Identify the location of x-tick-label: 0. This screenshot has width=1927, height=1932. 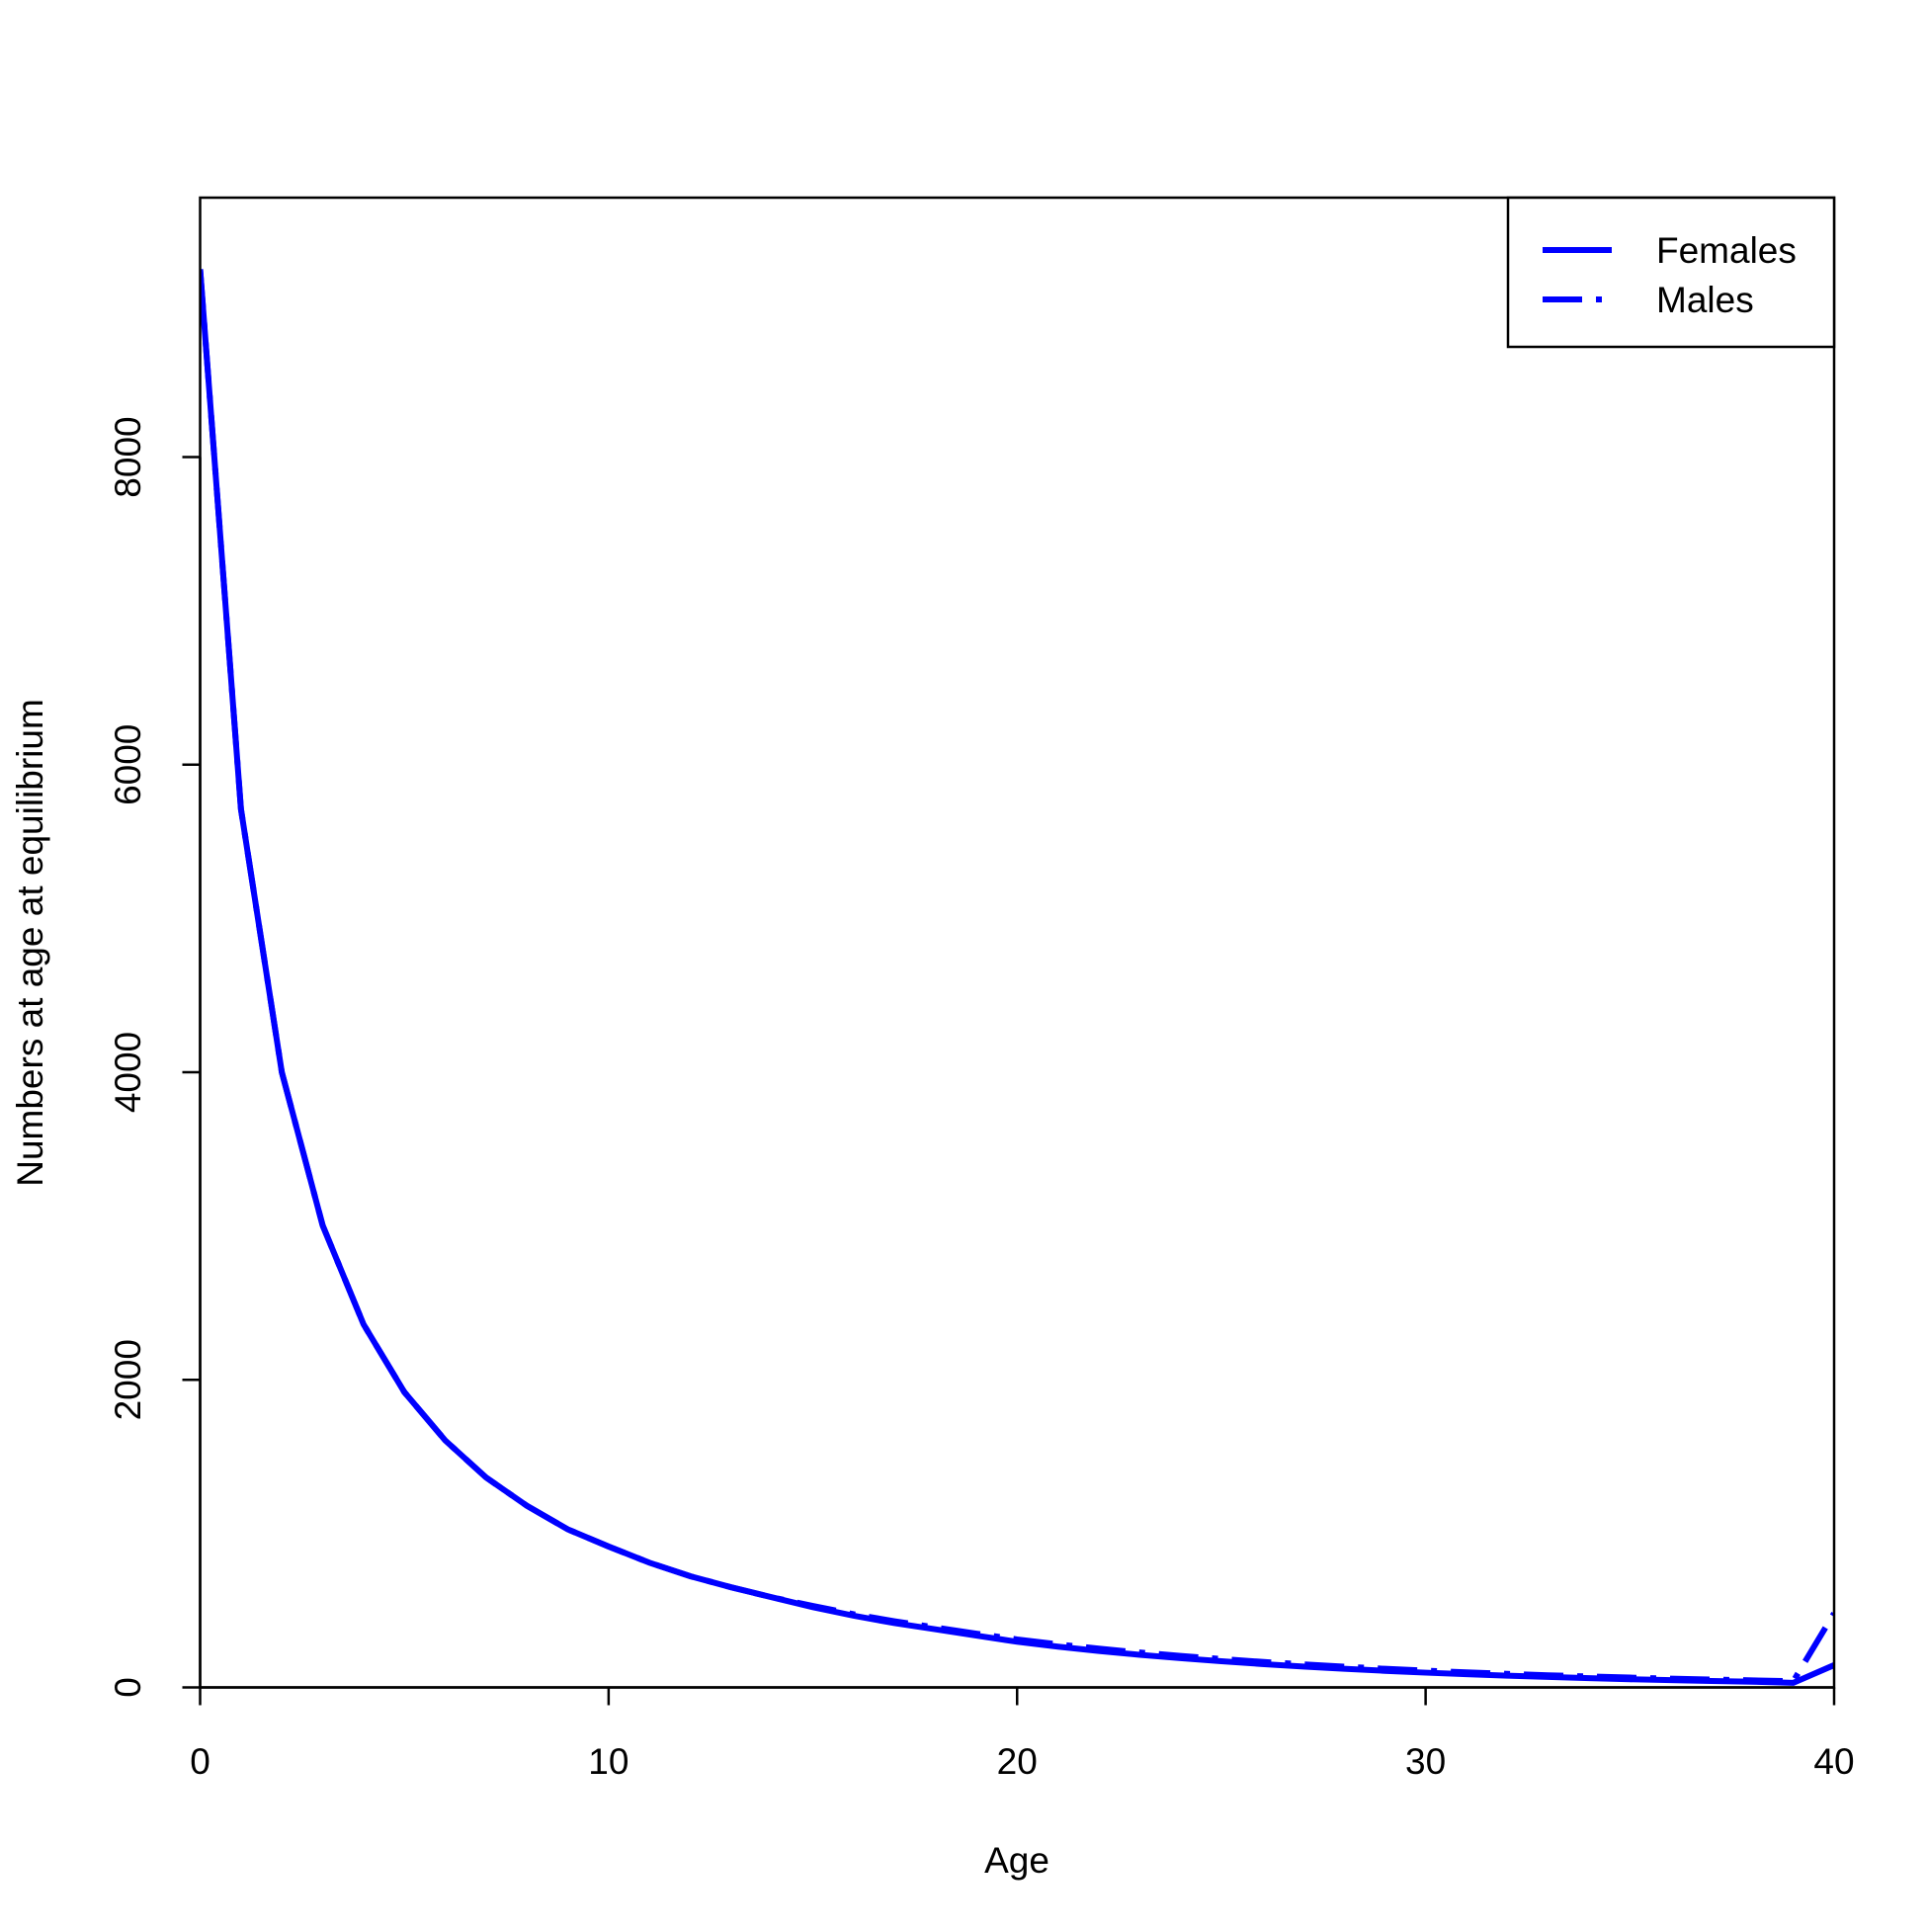
(200, 1761).